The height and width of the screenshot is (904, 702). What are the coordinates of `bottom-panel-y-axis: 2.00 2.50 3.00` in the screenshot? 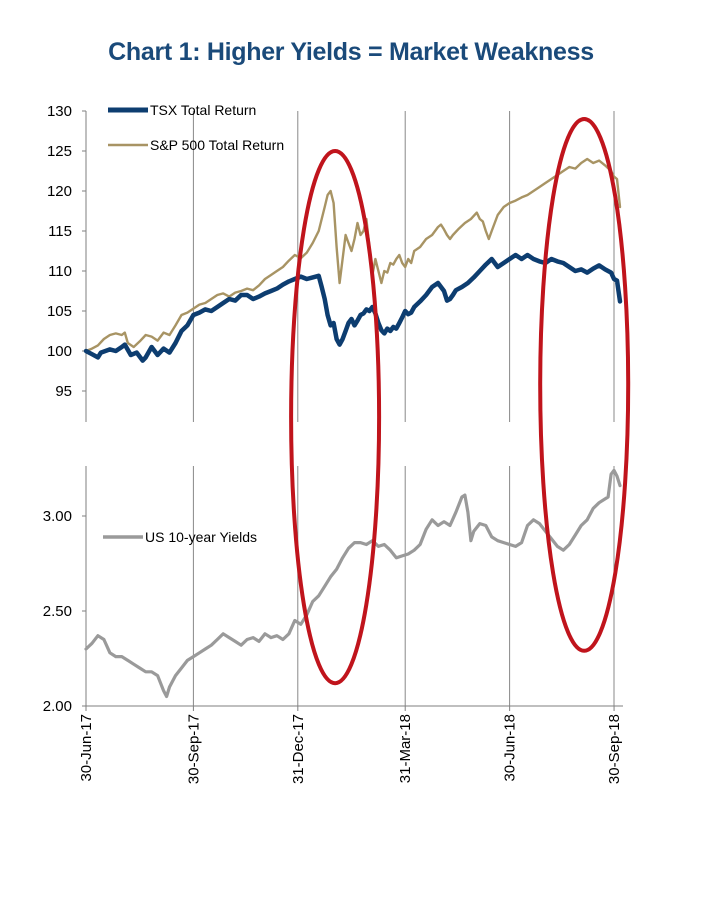 It's located at (64, 611).